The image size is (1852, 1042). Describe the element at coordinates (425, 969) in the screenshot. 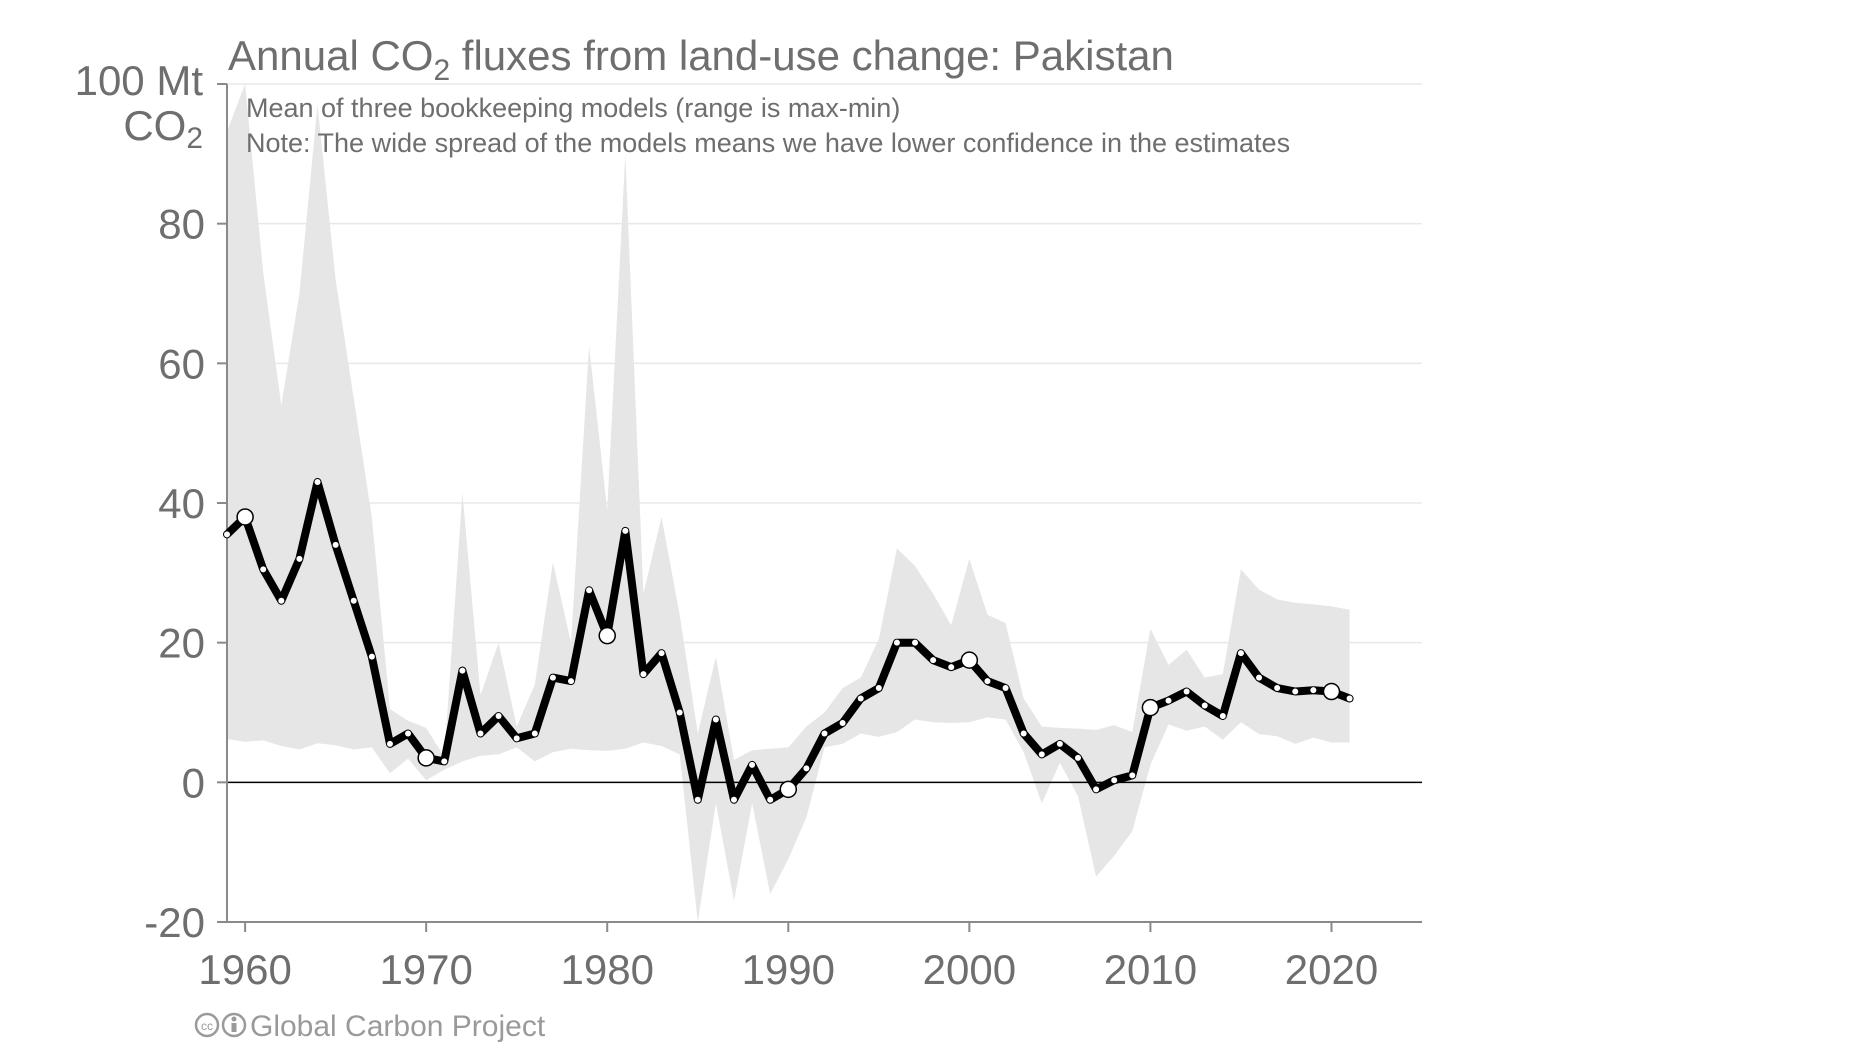

I see `x-tick-label: 1970` at that location.